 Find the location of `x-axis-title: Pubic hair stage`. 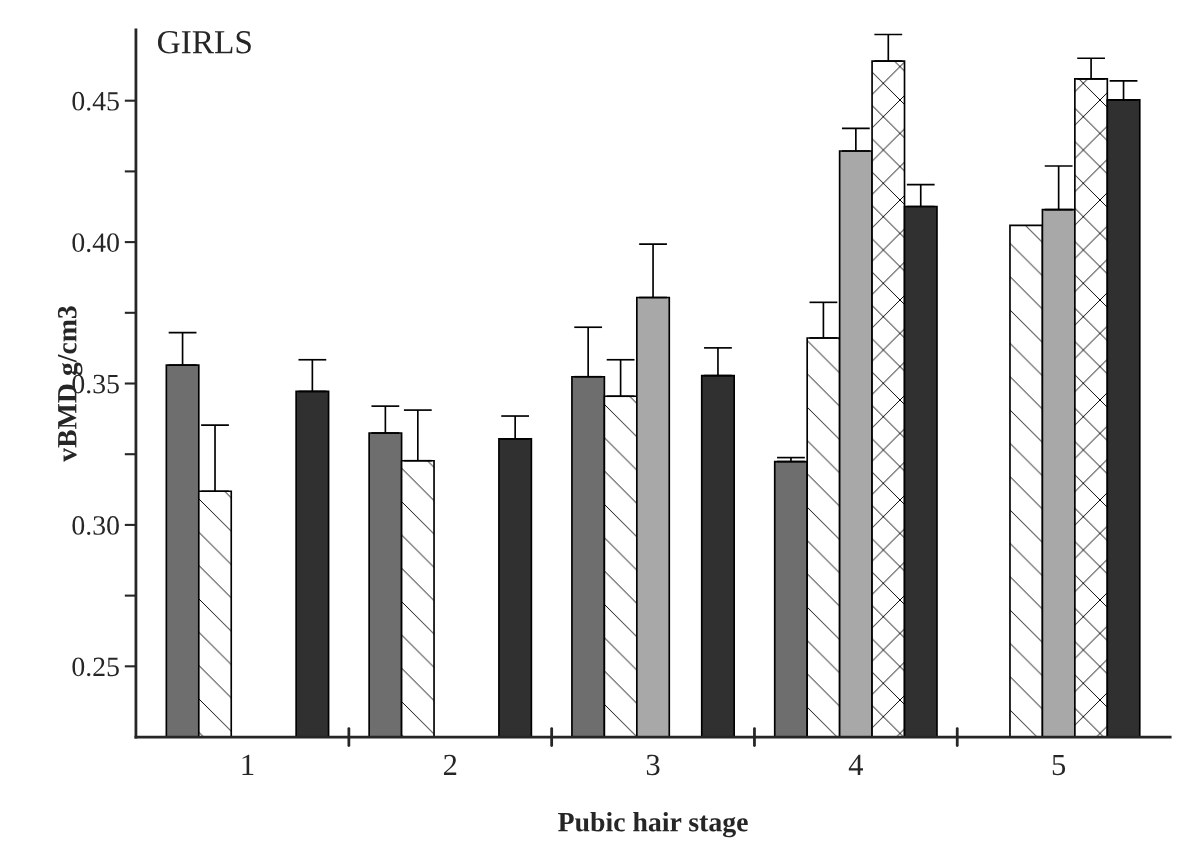

x-axis-title: Pubic hair stage is located at coordinates (653, 824).